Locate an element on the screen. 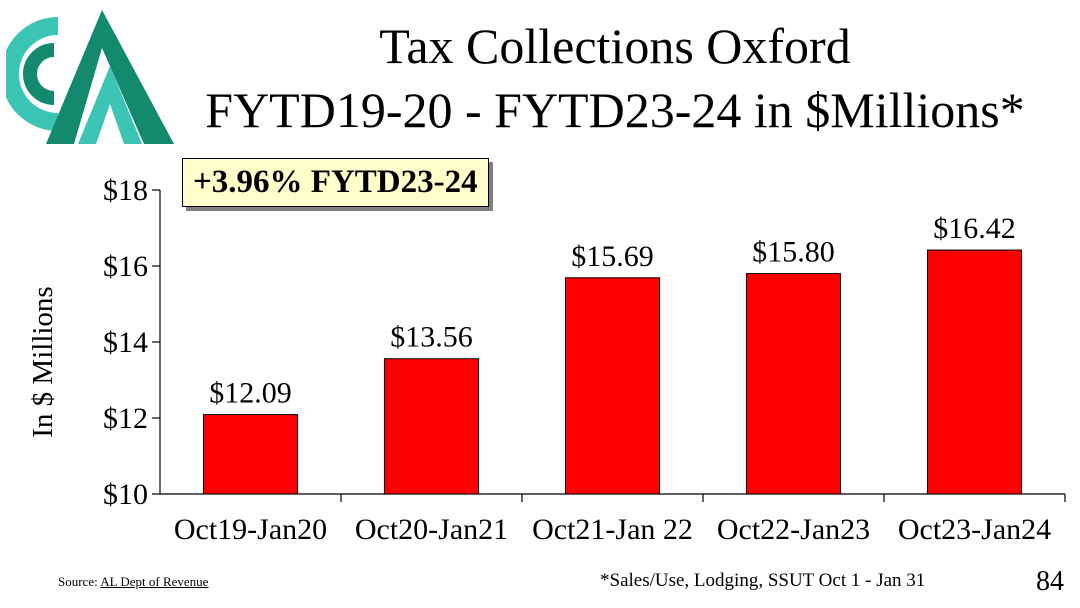  growth-callout: +3.96% FYTD23-24 is located at coordinates (335, 182).